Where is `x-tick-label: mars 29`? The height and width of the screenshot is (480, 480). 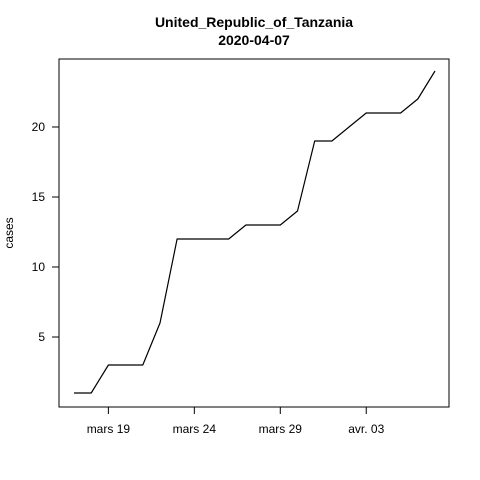
x-tick-label: mars 29 is located at coordinates (281, 429).